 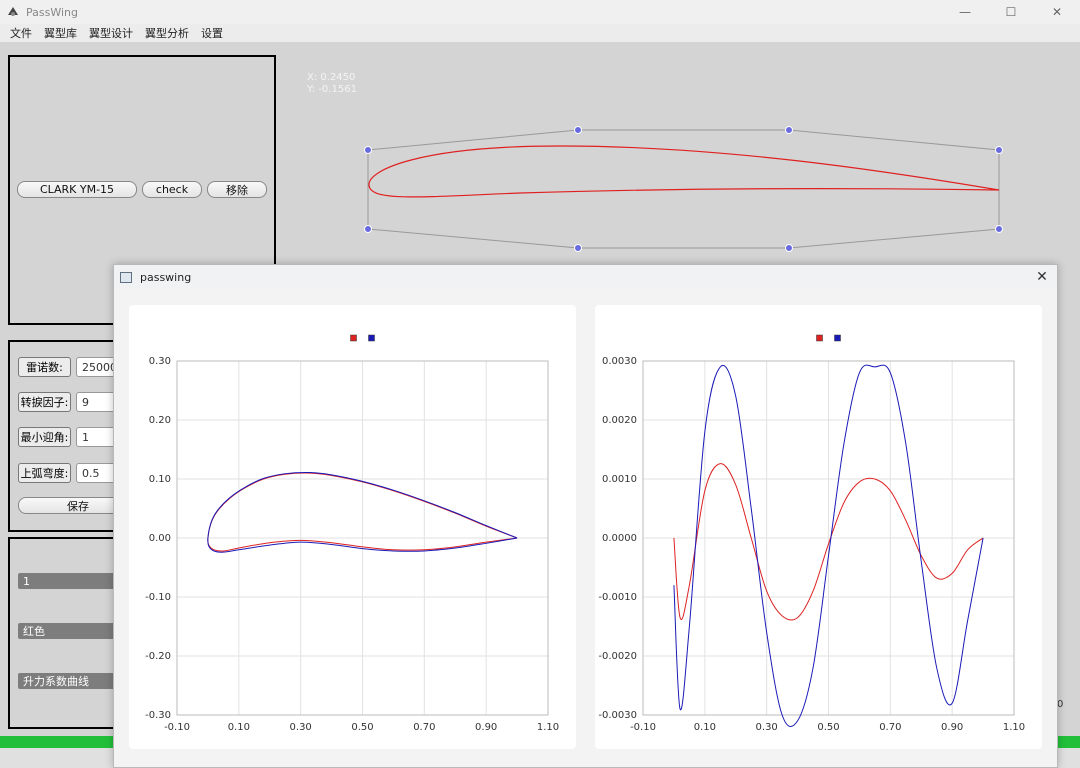 I want to click on y-tick-label: 0.30, so click(x=160, y=361).